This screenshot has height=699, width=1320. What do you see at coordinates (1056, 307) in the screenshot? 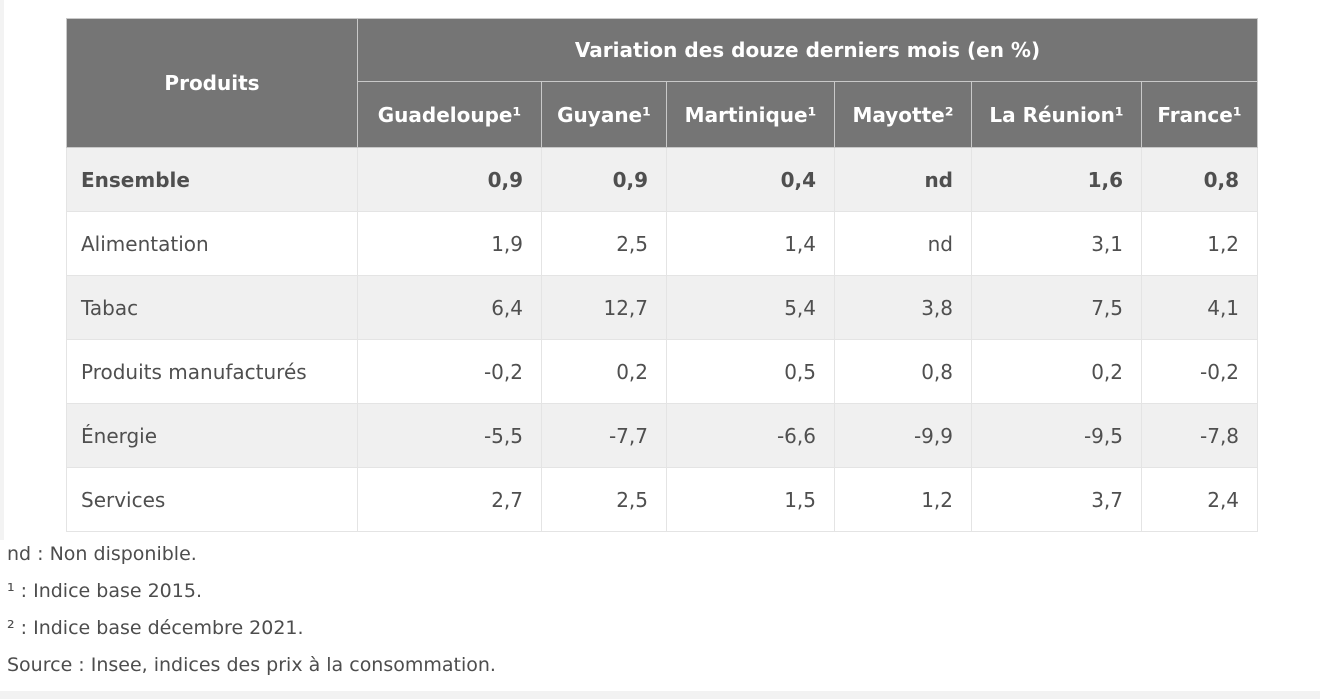
I see `table-cell: 7,5` at bounding box center [1056, 307].